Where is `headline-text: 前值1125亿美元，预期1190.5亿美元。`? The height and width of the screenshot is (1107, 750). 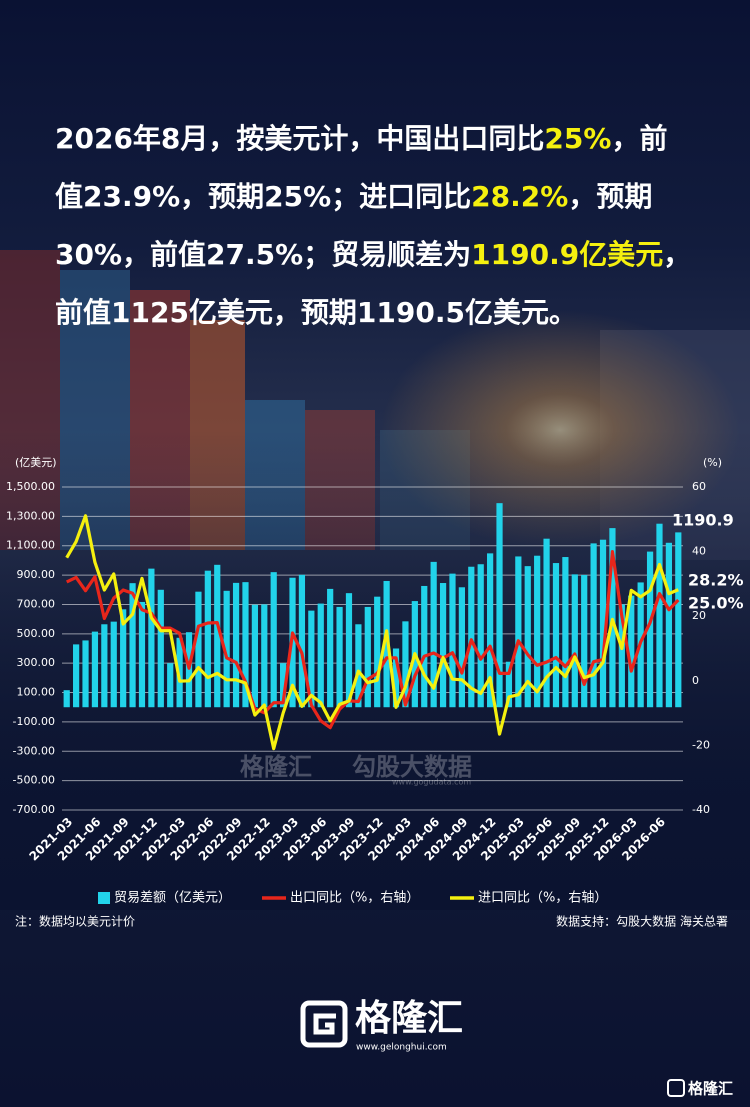 headline-text: 前值1125亿美元，预期1190.5亿美元。 is located at coordinates (316, 312).